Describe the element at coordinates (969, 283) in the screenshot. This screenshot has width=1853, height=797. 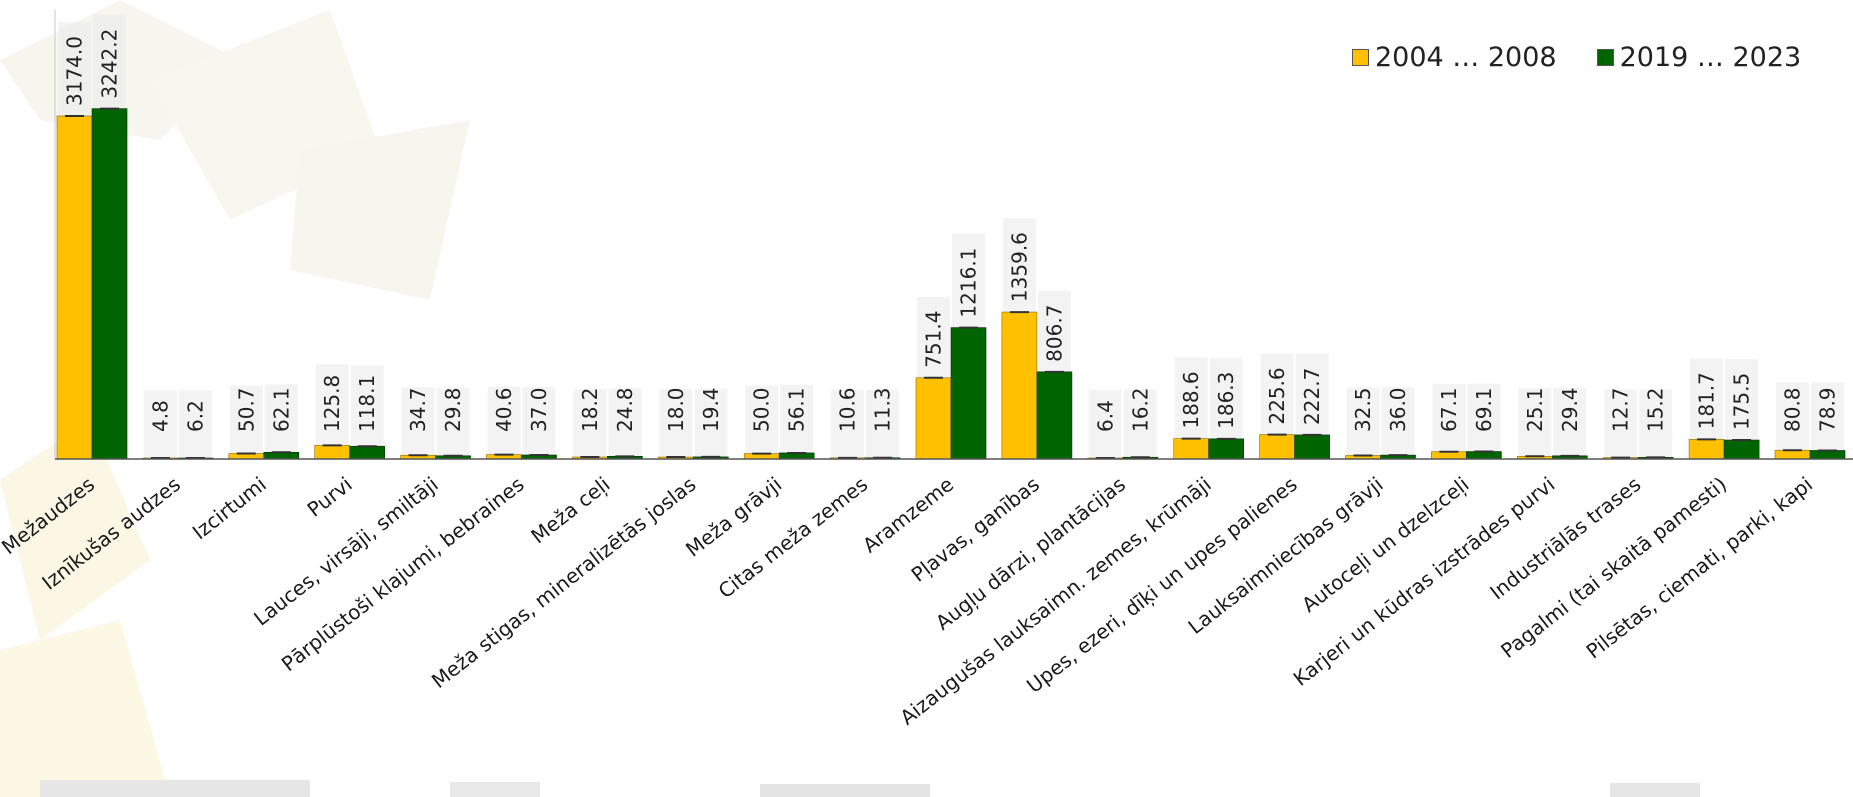
I see `value-label: 1216.1` at that location.